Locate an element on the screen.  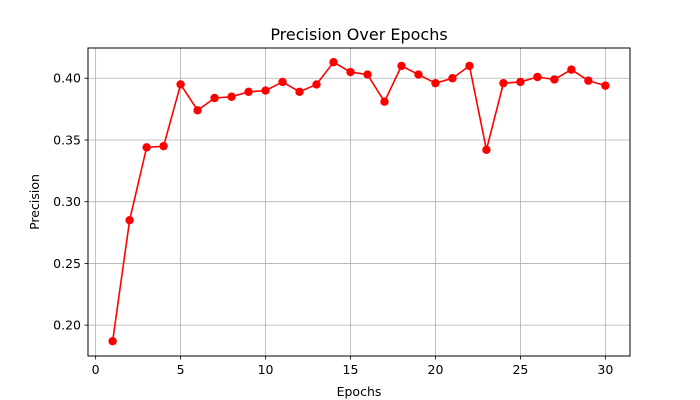
x-tick-label: 5 is located at coordinates (181, 369).